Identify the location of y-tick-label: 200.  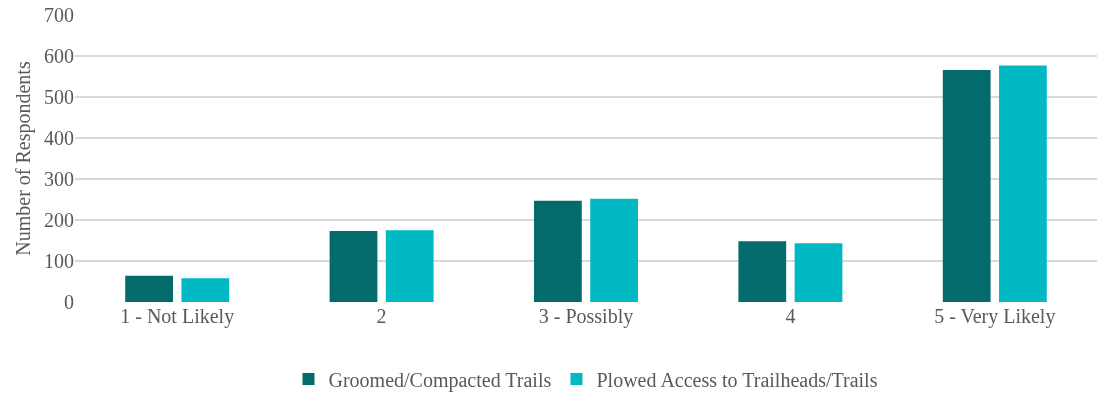
(59, 220).